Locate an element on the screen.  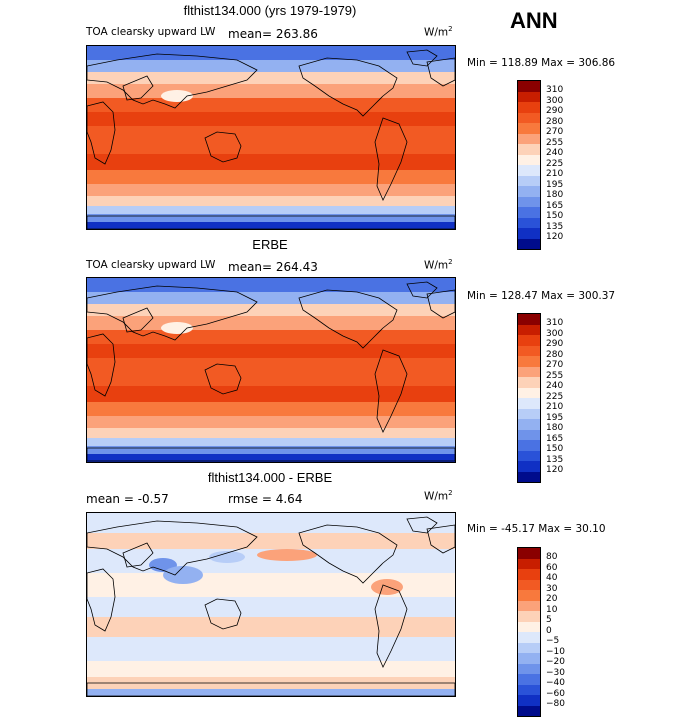
panel-2-map is located at coordinates (271, 370).